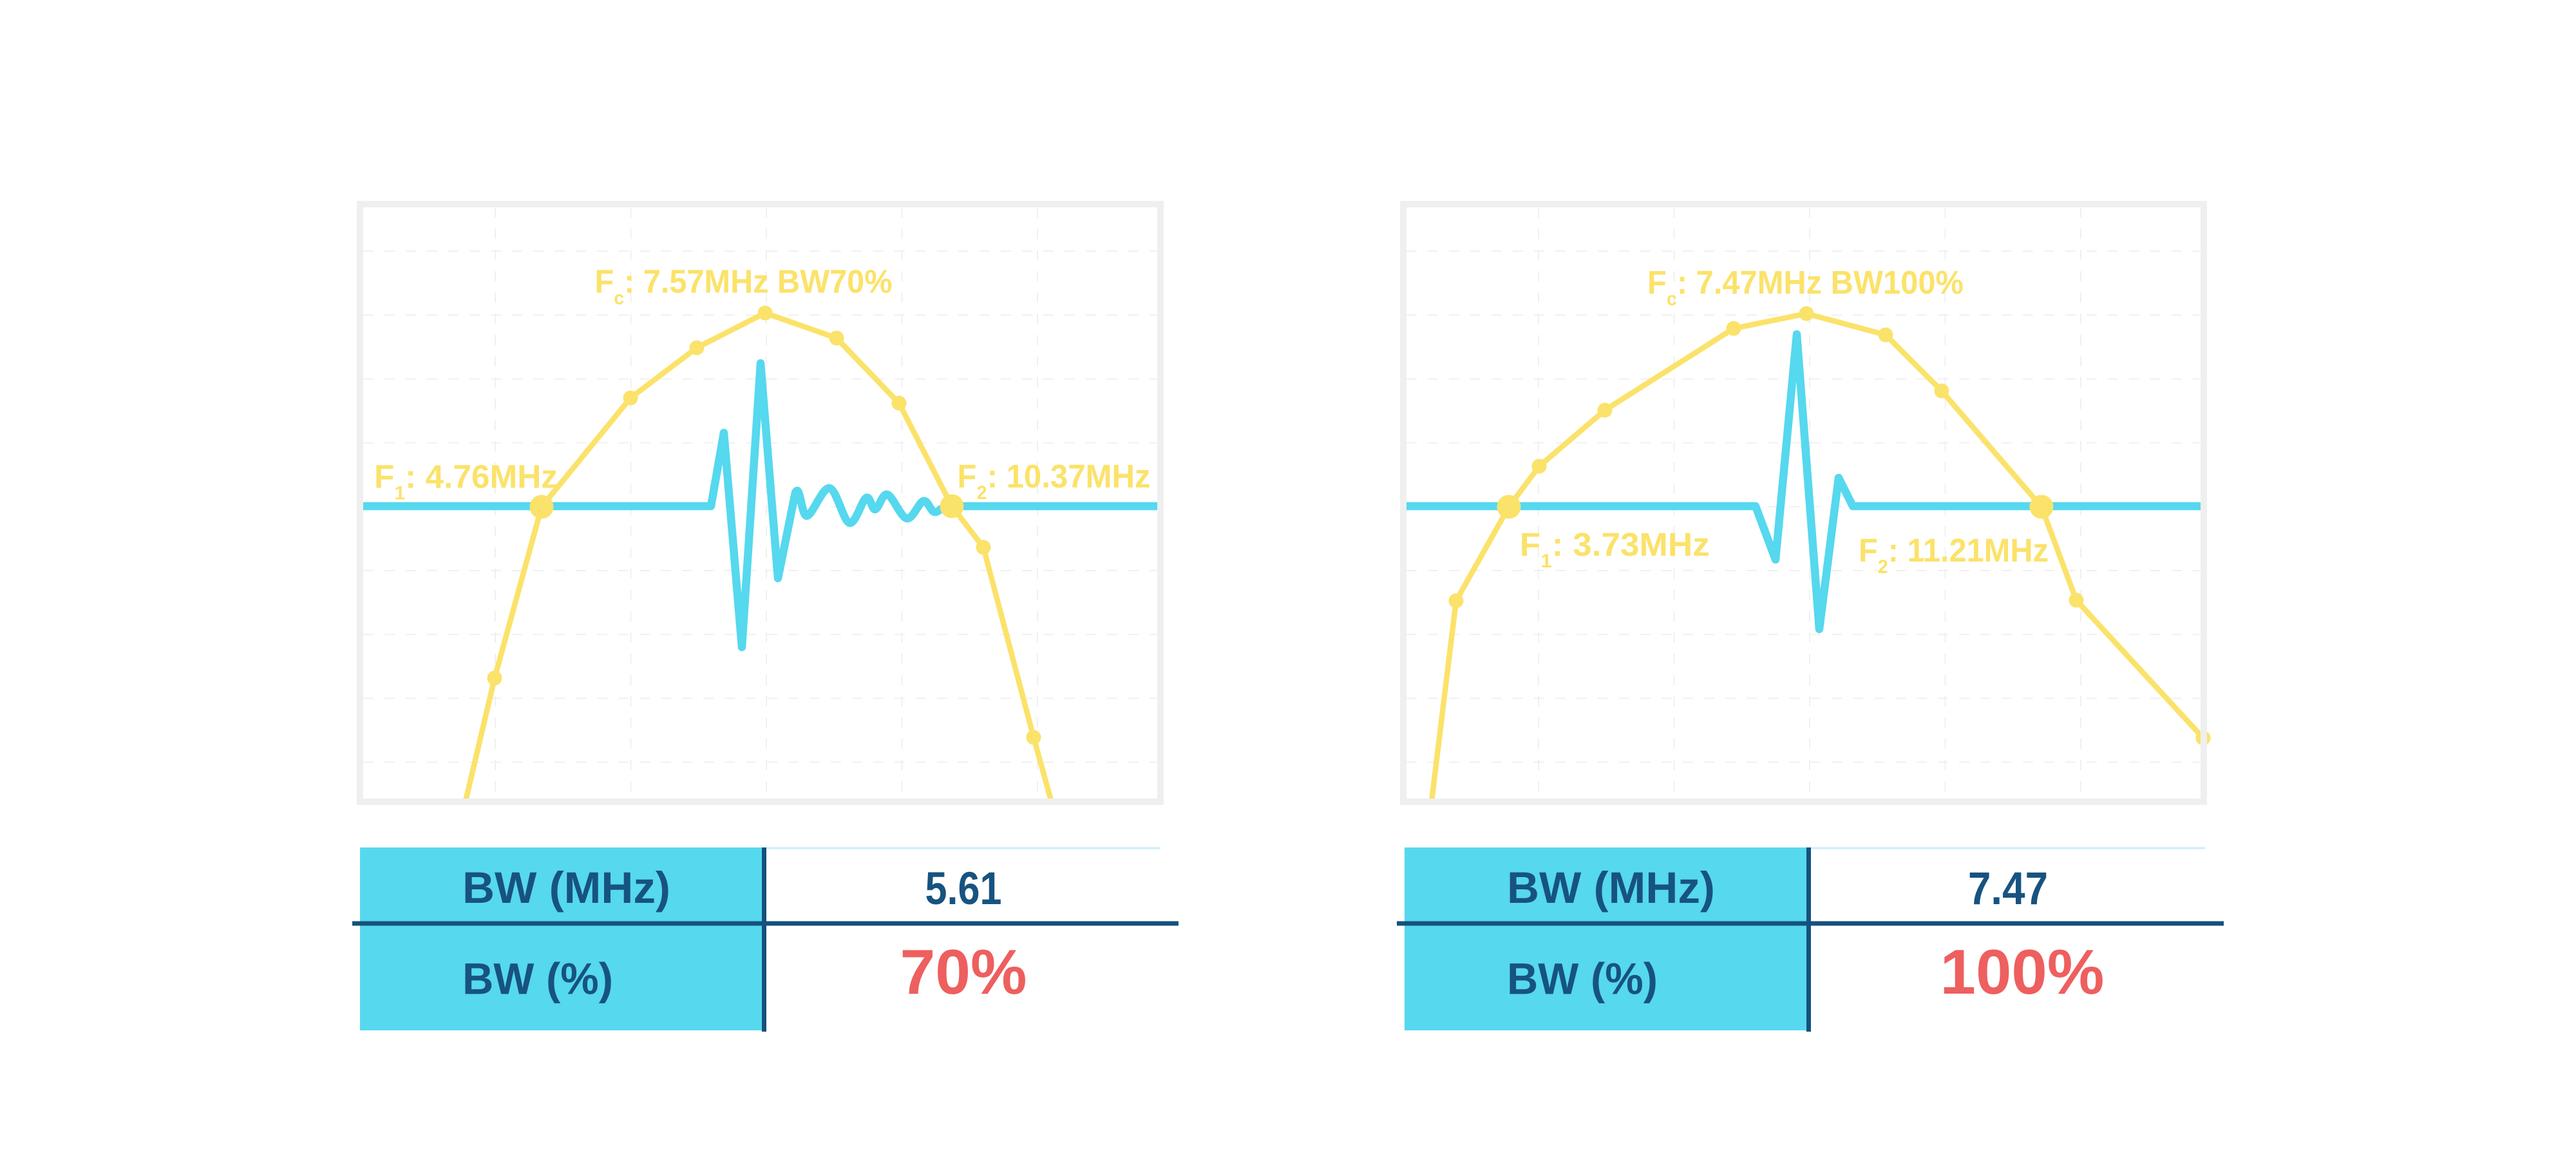 The image size is (2576, 1154). I want to click on svg-text: F2: 11.21MHz, so click(1954, 555).